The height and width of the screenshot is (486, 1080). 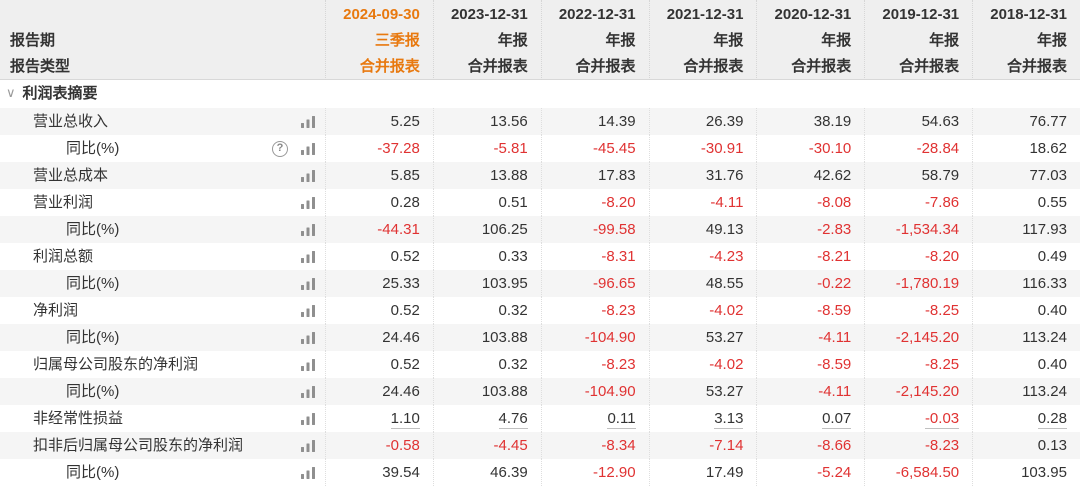 What do you see at coordinates (60, 93) in the screenshot?
I see `section-title: 利润表摘要` at bounding box center [60, 93].